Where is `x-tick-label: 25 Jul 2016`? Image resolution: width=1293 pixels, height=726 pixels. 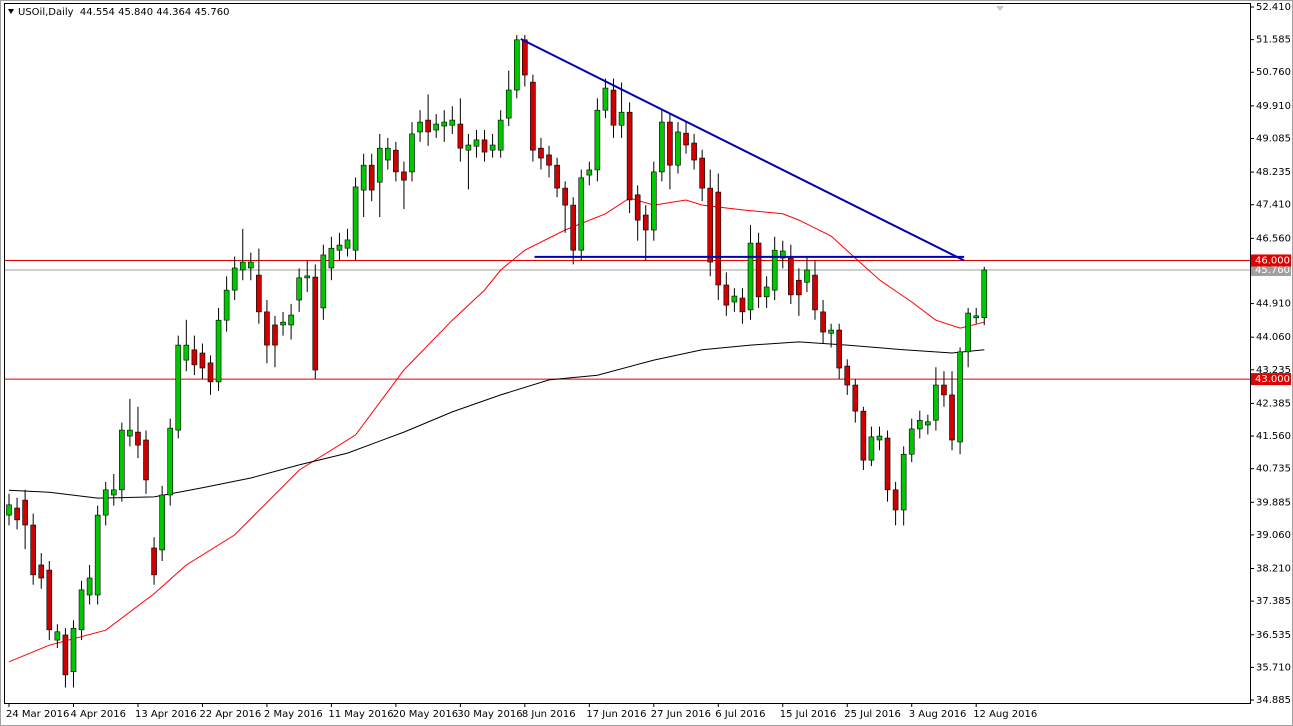
x-tick-label: 25 Jul 2016 is located at coordinates (872, 714).